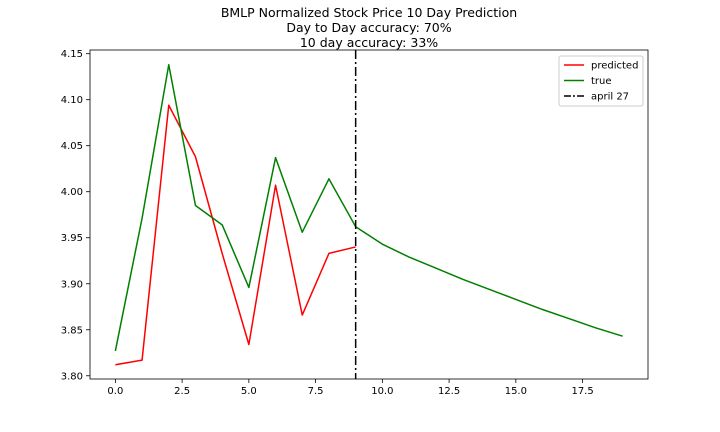 The width and height of the screenshot is (720, 432). Describe the element at coordinates (182, 391) in the screenshot. I see `x-tick-label-1: 2.5` at that location.